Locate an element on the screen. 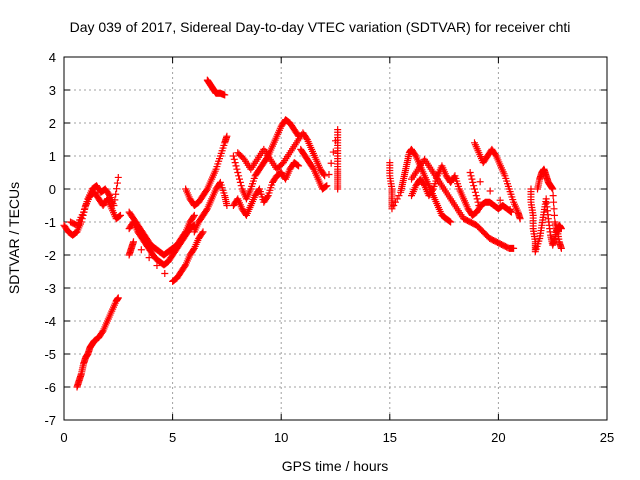 The width and height of the screenshot is (640, 480). series-late-c is located at coordinates (463, 203).